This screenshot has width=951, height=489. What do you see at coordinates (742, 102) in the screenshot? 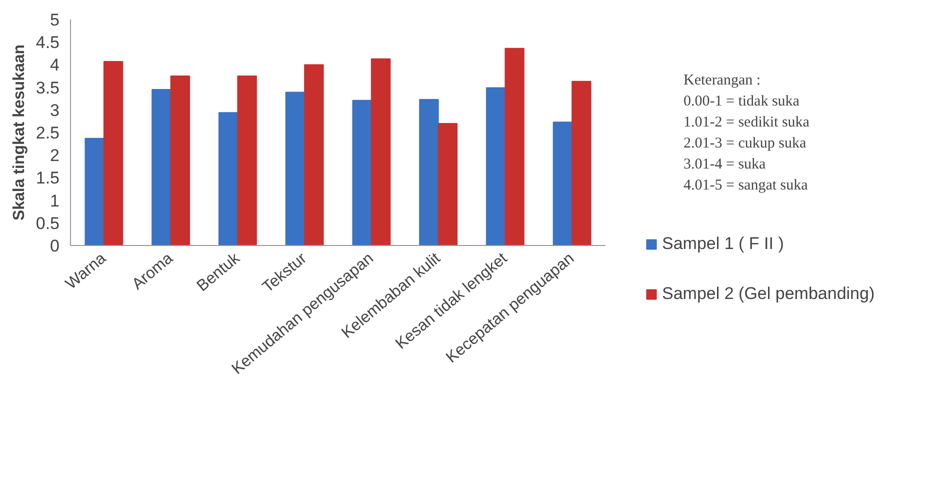
I see `text: 0.00-1 = tidak suka` at bounding box center [742, 102].